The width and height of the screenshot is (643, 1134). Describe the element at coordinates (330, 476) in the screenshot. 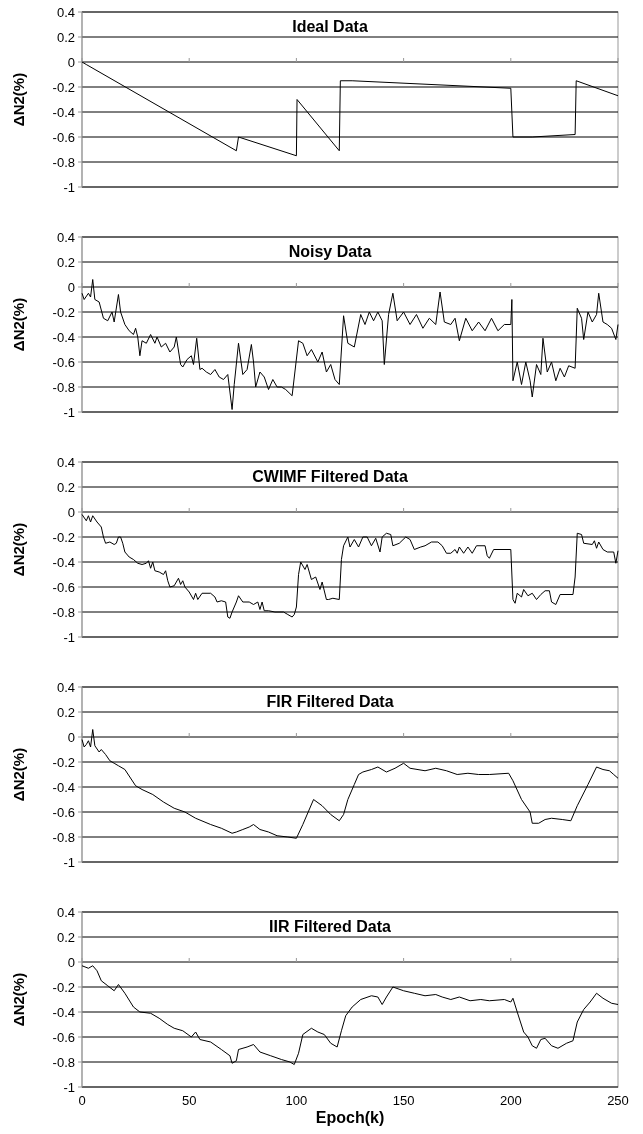

I see `chart-title: CWIMF Filtered Data` at that location.